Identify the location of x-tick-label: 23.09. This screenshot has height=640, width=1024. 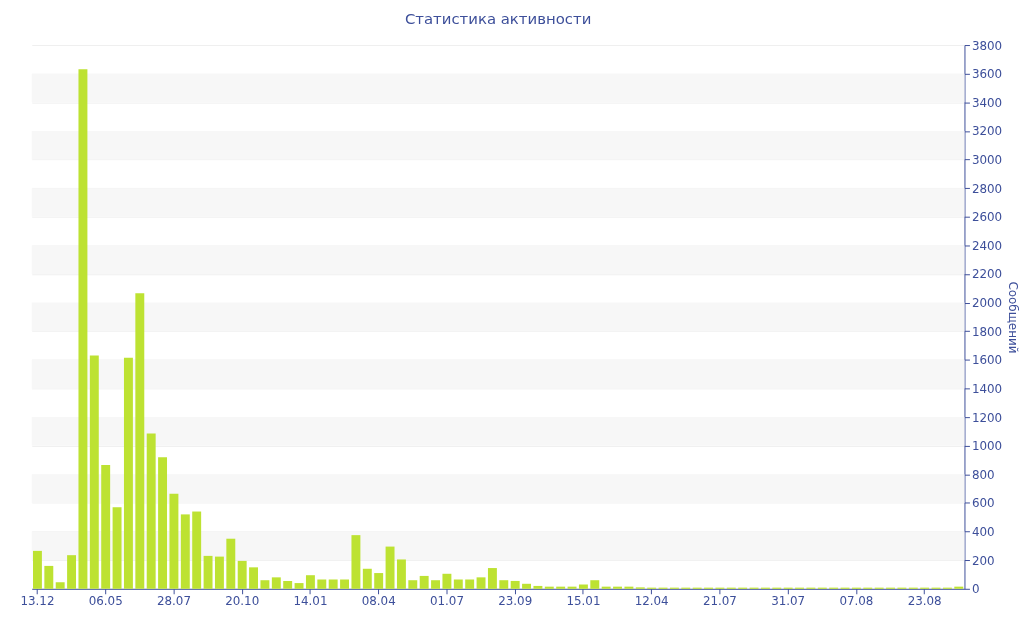
(515, 601).